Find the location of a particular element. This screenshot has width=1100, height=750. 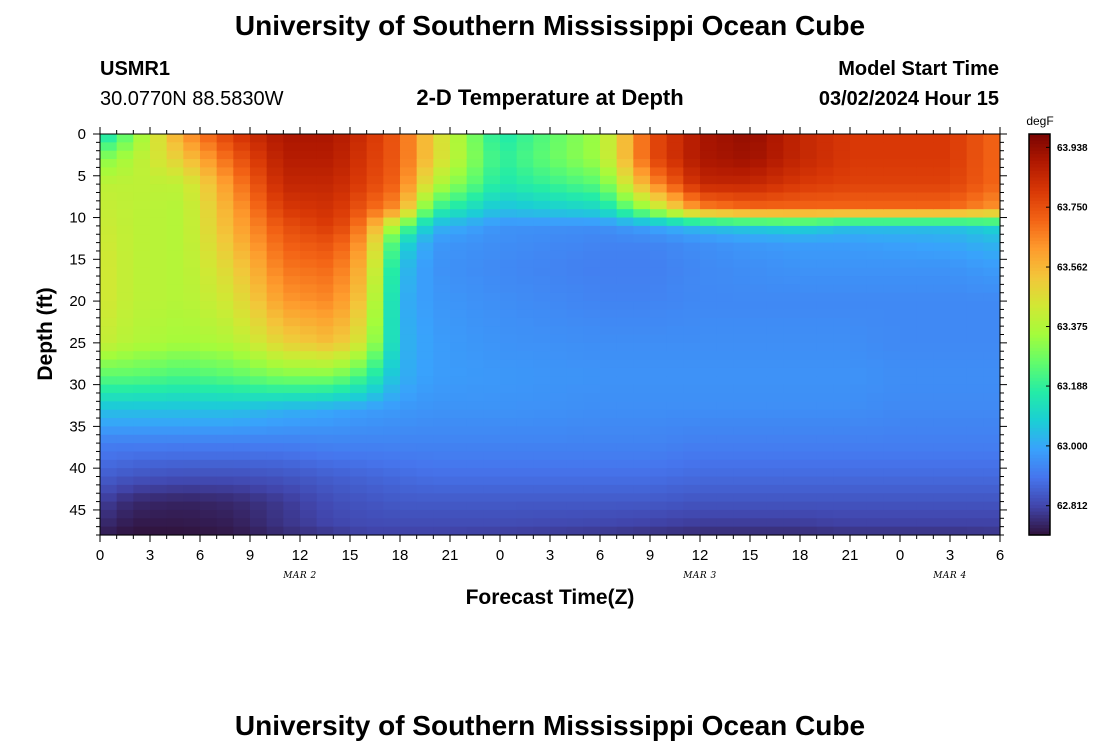

date-label: MAR 2 is located at coordinates (299, 576).